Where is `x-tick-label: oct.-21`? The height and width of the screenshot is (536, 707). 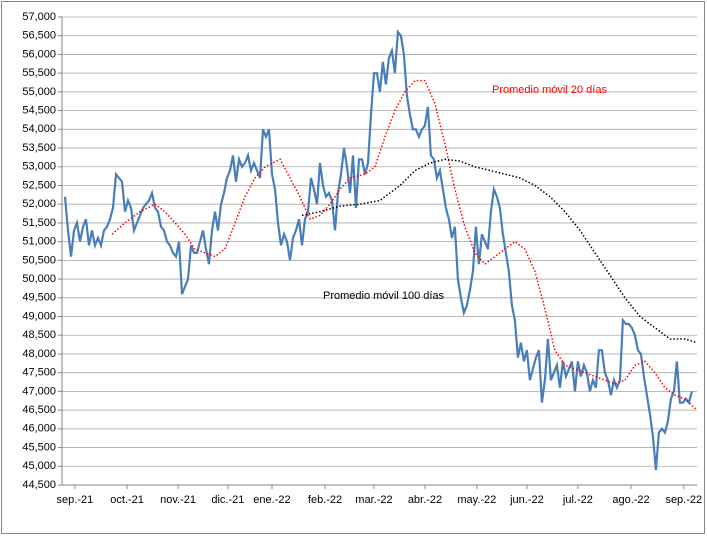 x-tick-label: oct.-21 is located at coordinates (127, 500).